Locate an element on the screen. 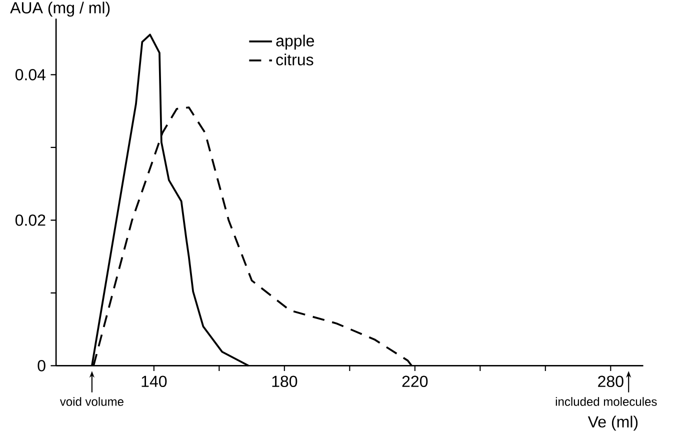  legend-label: citrus is located at coordinates (295, 59).